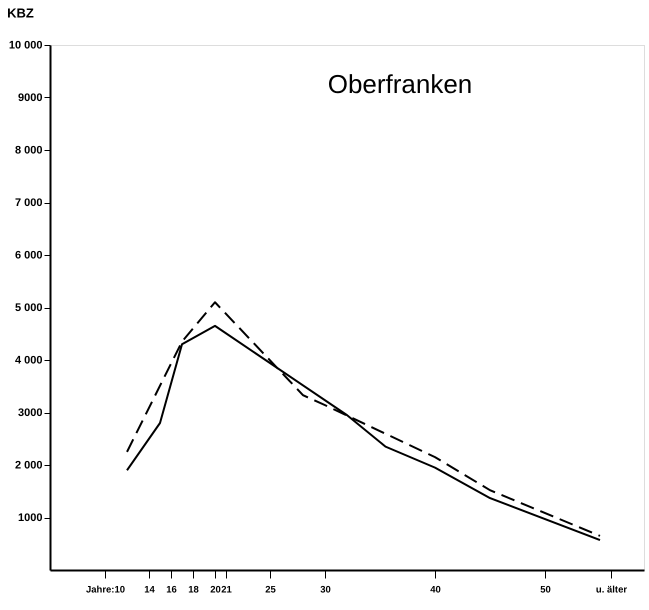 The image size is (649, 610). What do you see at coordinates (270, 590) in the screenshot?
I see `x-tick-label: 25` at bounding box center [270, 590].